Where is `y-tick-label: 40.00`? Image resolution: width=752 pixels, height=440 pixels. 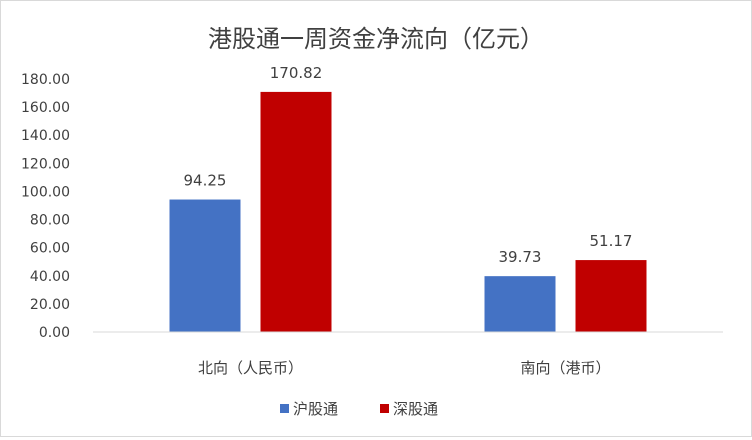 y-tick-label: 40.00 is located at coordinates (50, 277).